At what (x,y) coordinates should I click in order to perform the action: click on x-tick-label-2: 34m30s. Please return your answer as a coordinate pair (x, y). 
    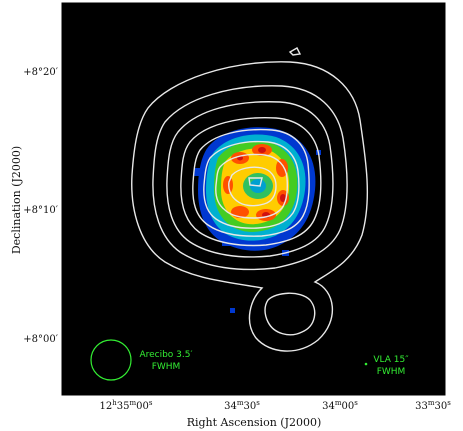
    Looking at the image, I should click on (242, 405).